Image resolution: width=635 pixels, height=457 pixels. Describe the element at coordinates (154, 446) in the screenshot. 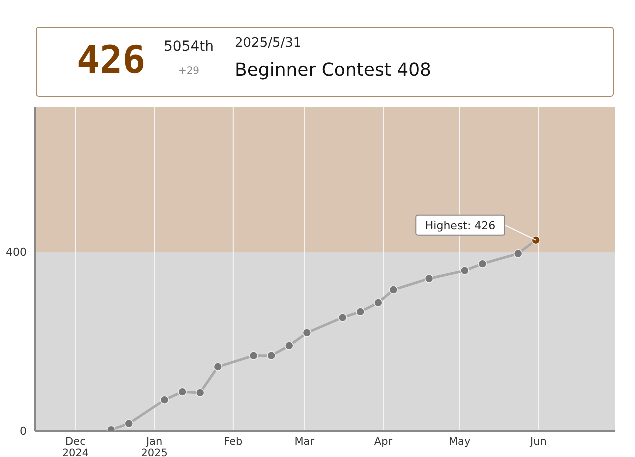

I see `x-tick-label: Jan 2025` at that location.